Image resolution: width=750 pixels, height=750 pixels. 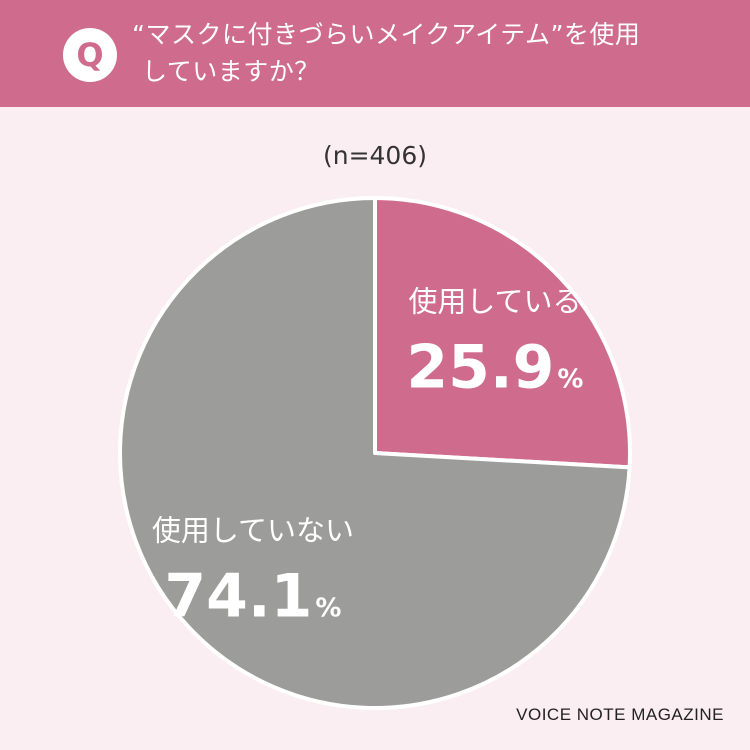 What do you see at coordinates (231, 71) in the screenshot?
I see `question-line-2: していますか？` at bounding box center [231, 71].